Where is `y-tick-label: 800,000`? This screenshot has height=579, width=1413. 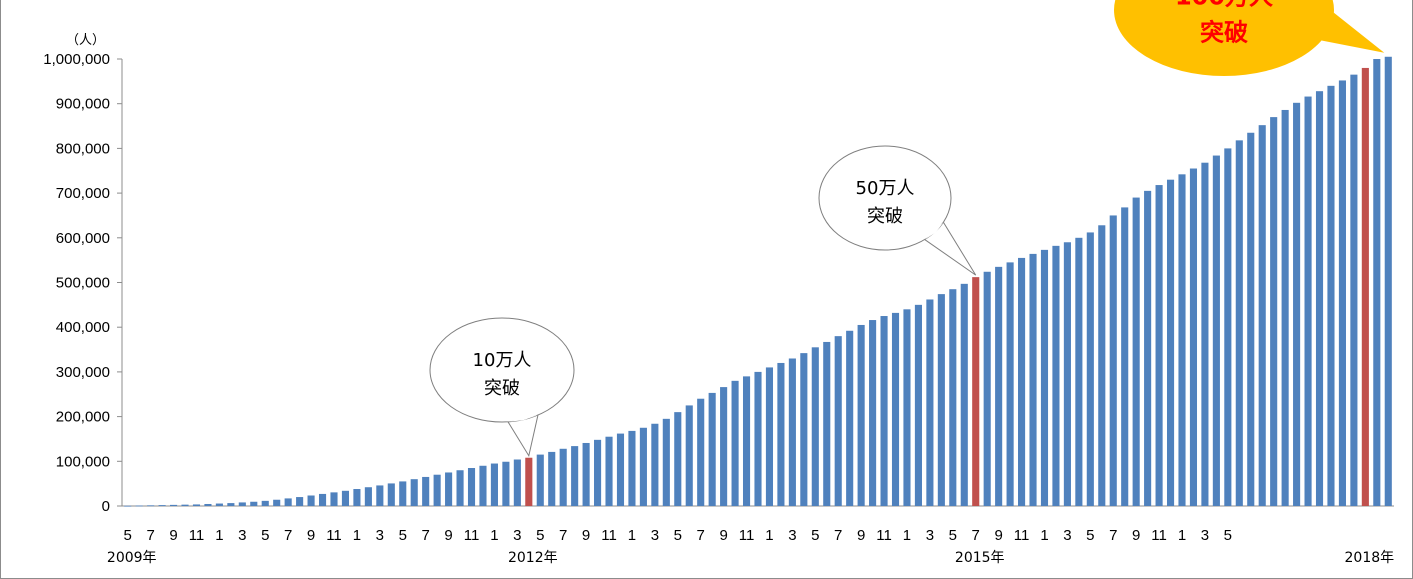
y-tick-label: 800,000 is located at coordinates (83, 148).